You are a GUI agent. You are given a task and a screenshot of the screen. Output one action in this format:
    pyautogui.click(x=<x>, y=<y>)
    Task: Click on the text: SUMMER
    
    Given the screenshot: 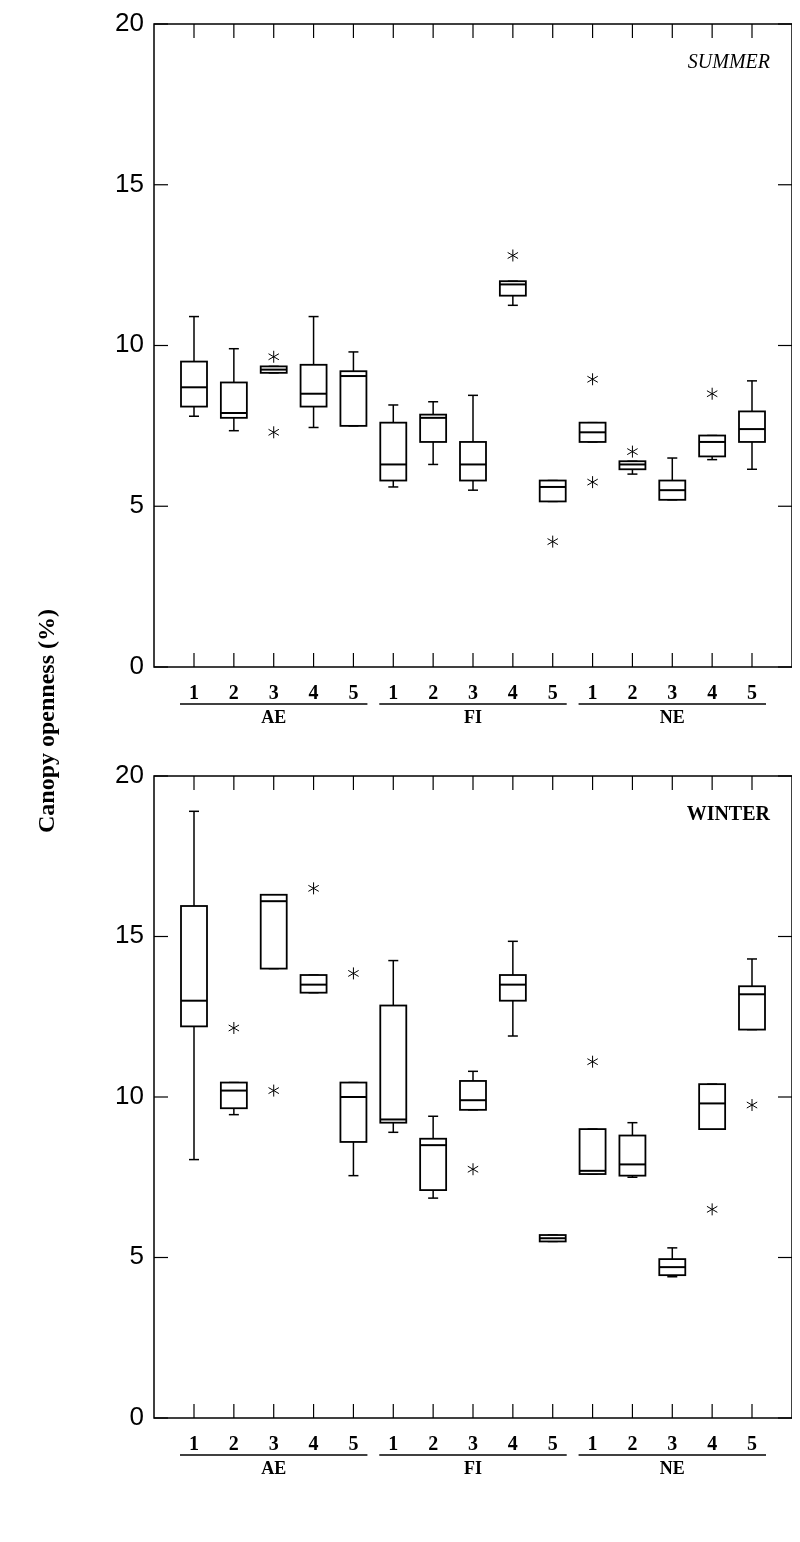 What is the action you would take?
    pyautogui.click(x=728, y=61)
    